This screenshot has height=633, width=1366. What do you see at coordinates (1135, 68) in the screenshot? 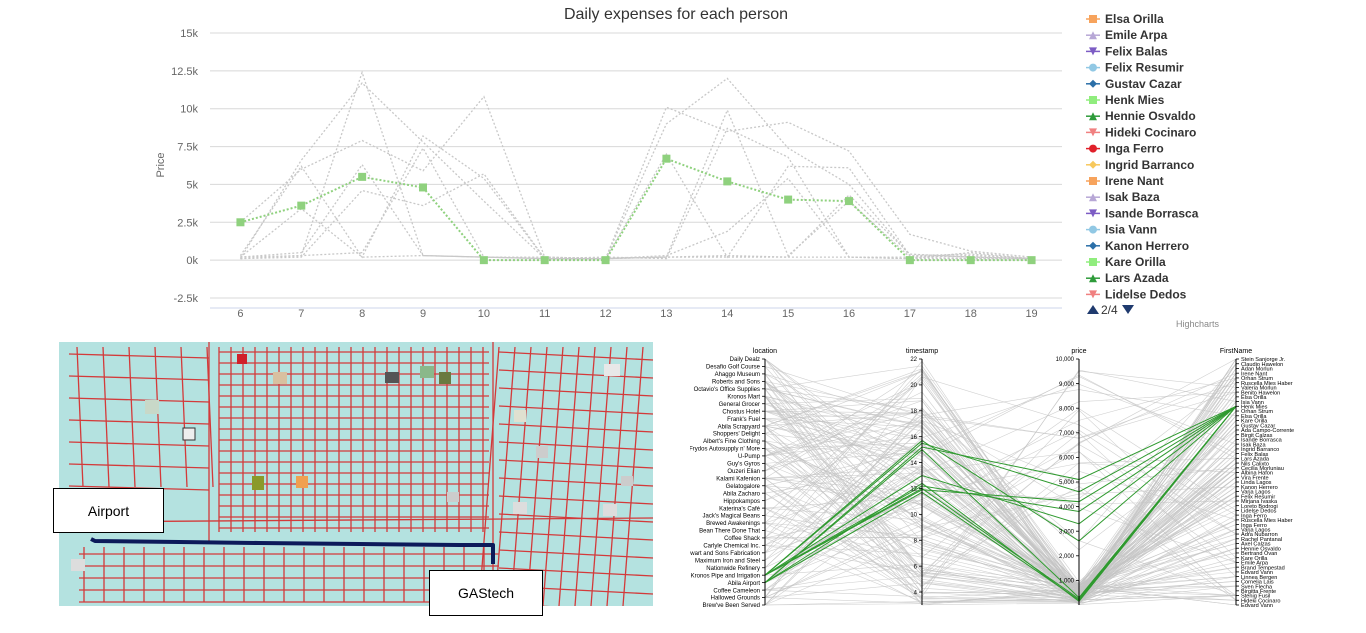
I see `legend-item: Felix Resumir` at bounding box center [1135, 68].